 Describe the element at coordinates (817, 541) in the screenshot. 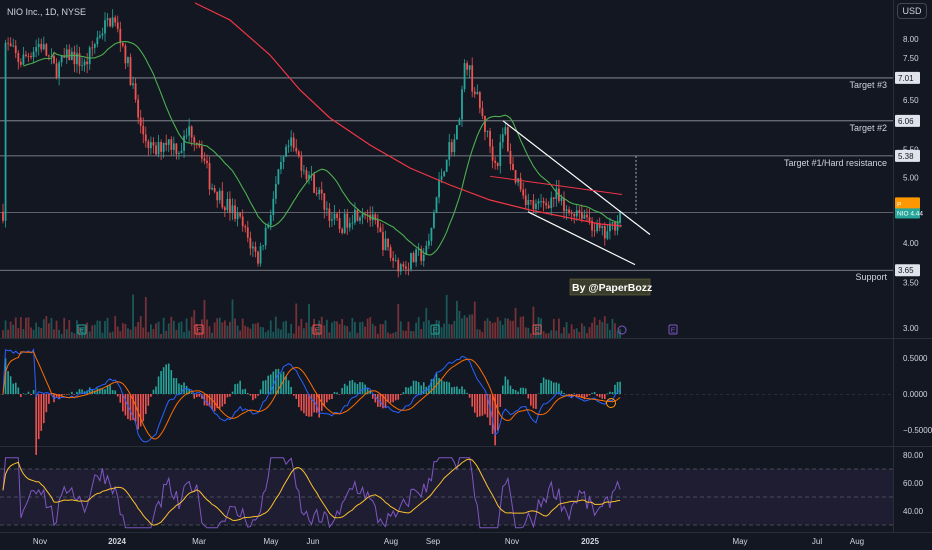

I see `time-tick-label: Jul` at that location.